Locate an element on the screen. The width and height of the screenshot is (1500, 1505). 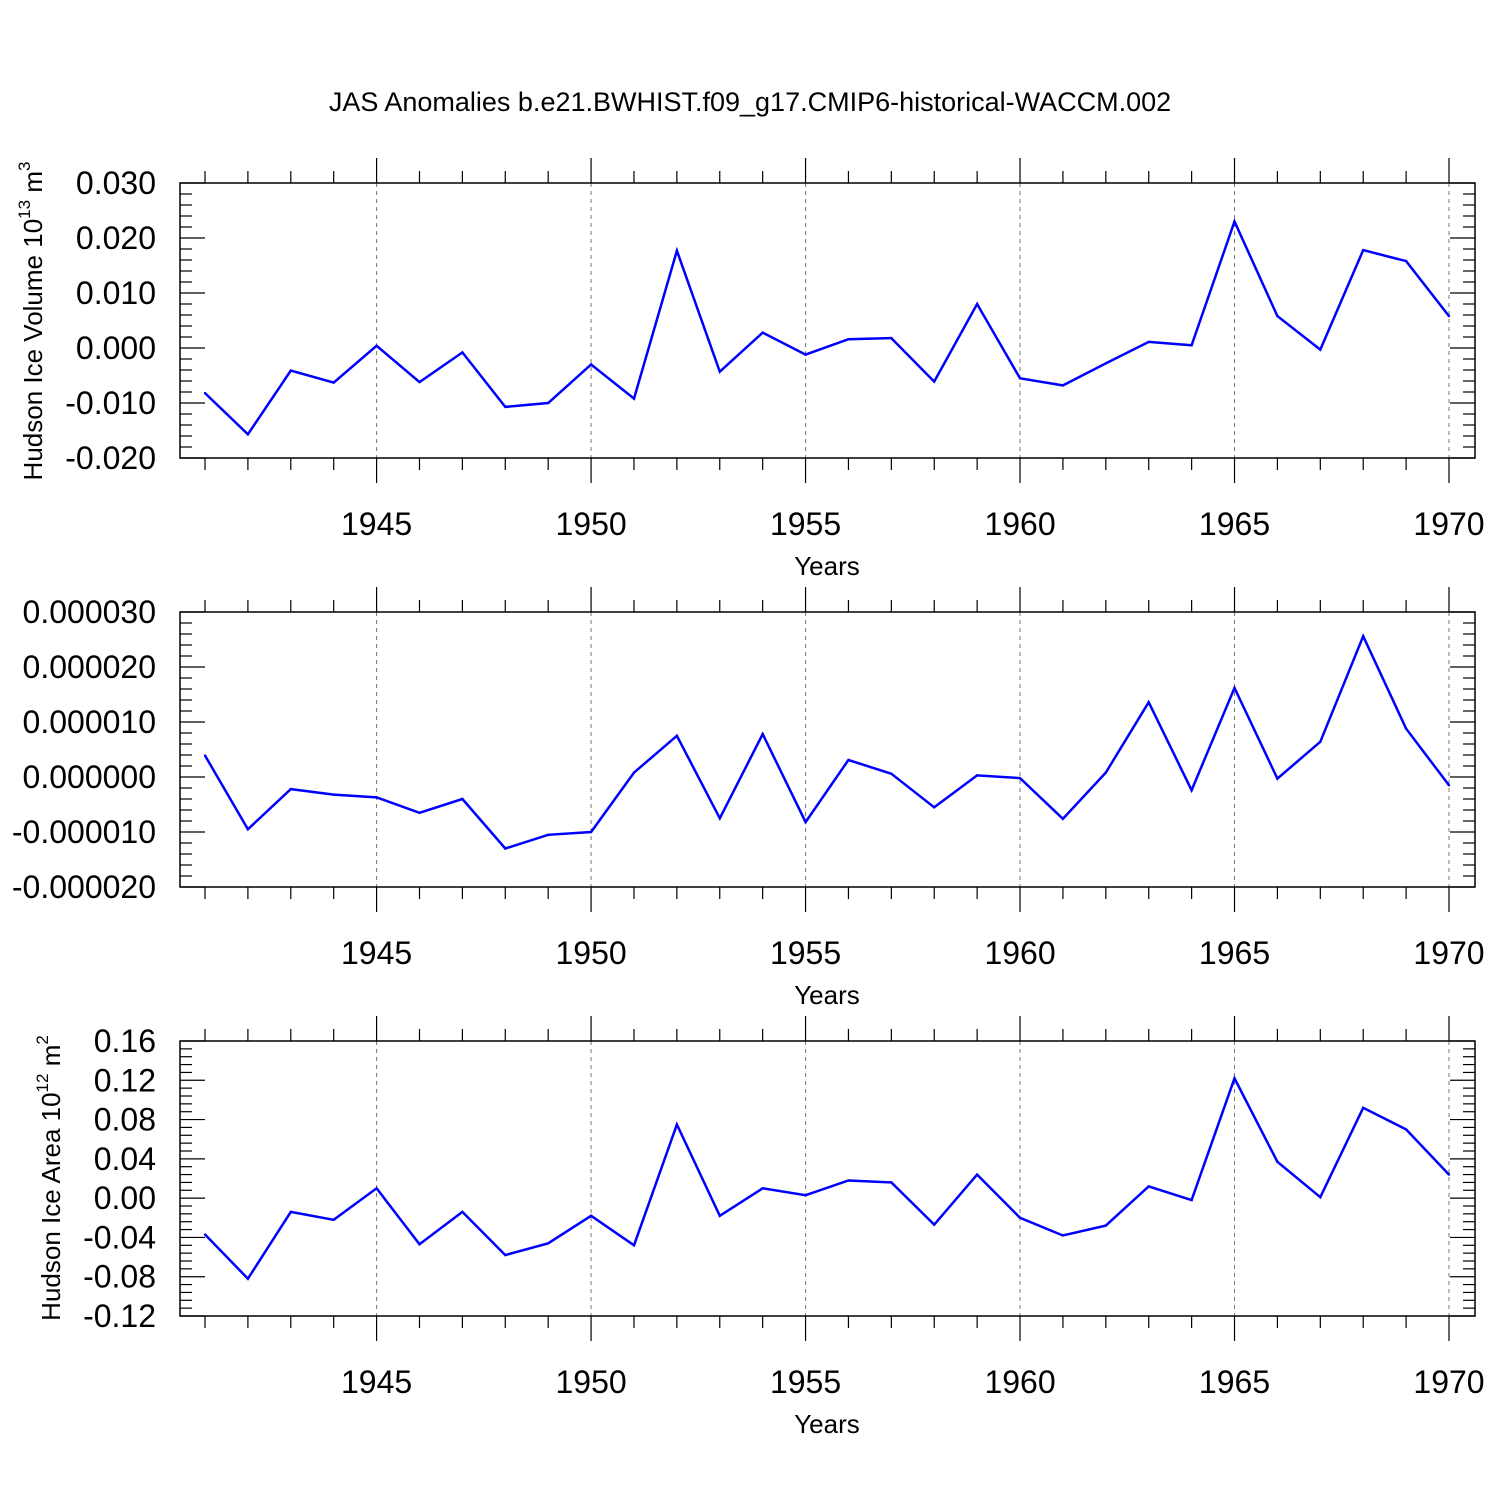
y-tick-label: 0.08 is located at coordinates (125, 1120).